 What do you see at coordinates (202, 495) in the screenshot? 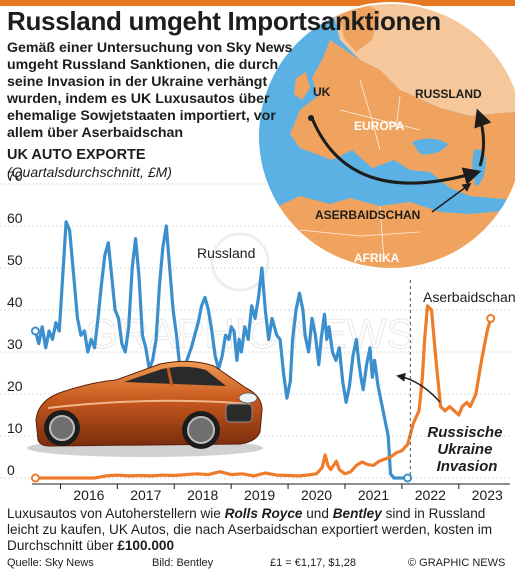
I see `x-tick-label-2018: 2018` at bounding box center [202, 495].